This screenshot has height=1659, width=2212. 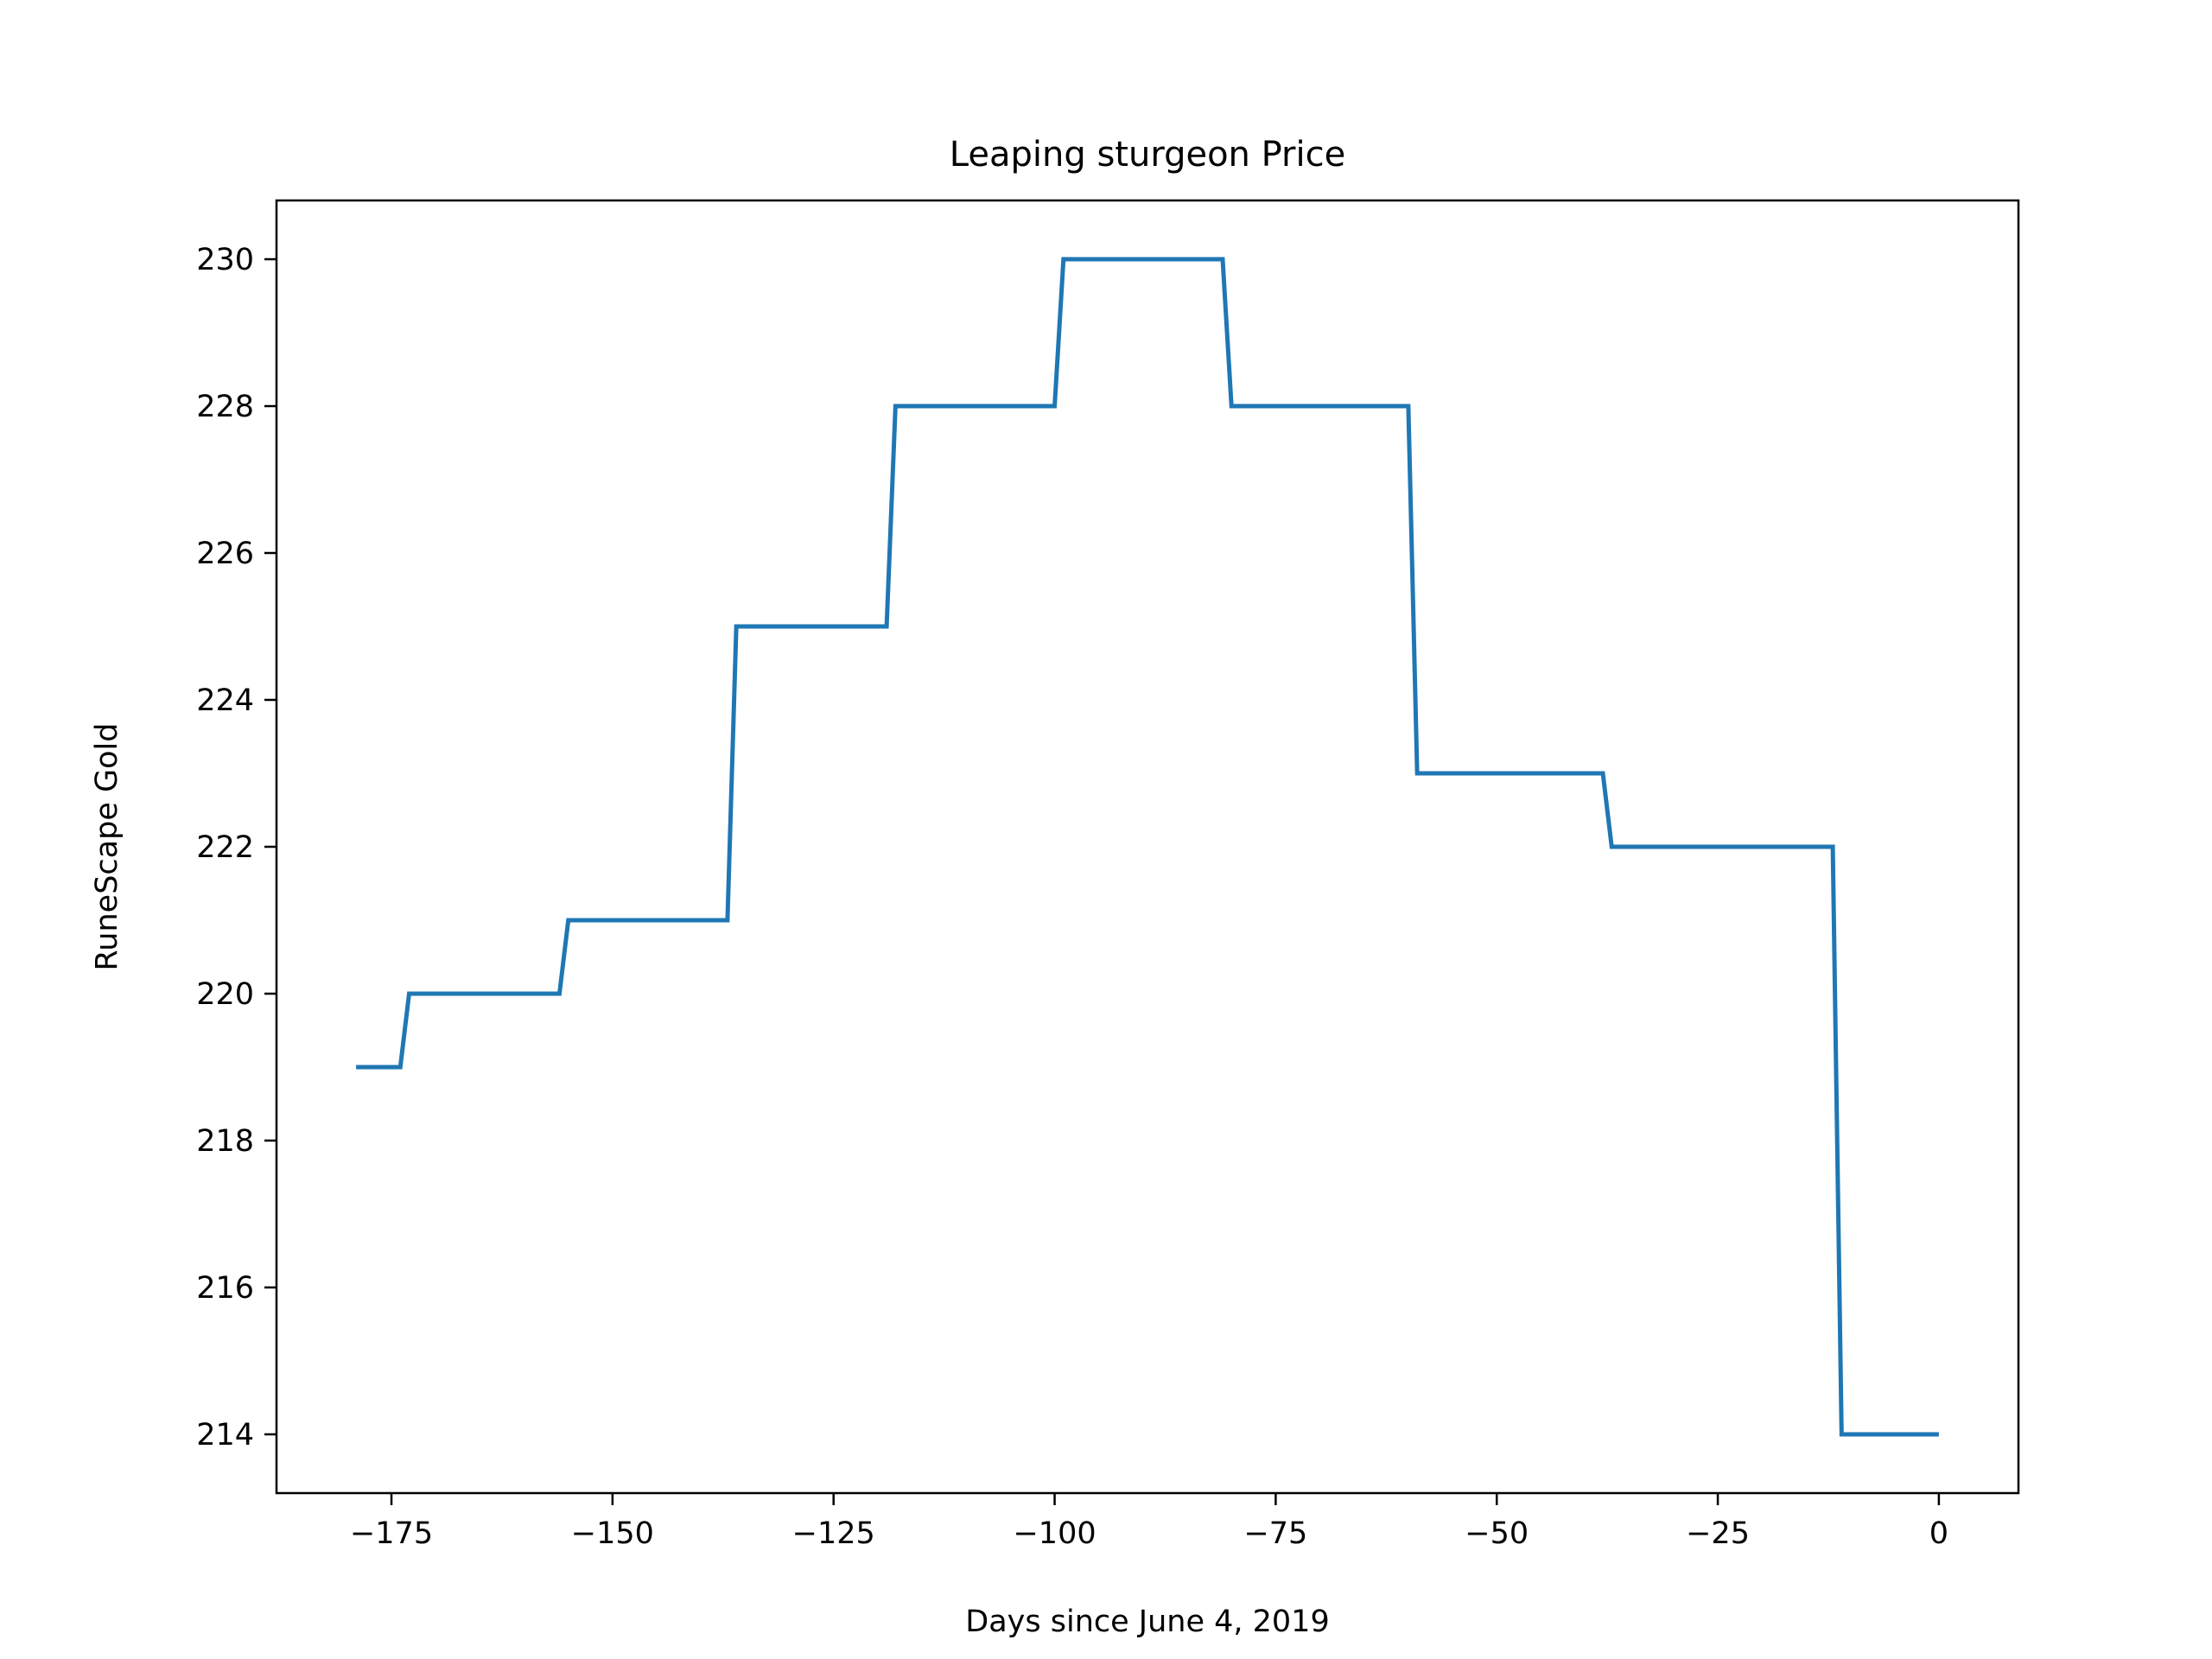 What do you see at coordinates (1147, 155) in the screenshot?
I see `chart-title: Leaping sturgeon Price` at bounding box center [1147, 155].